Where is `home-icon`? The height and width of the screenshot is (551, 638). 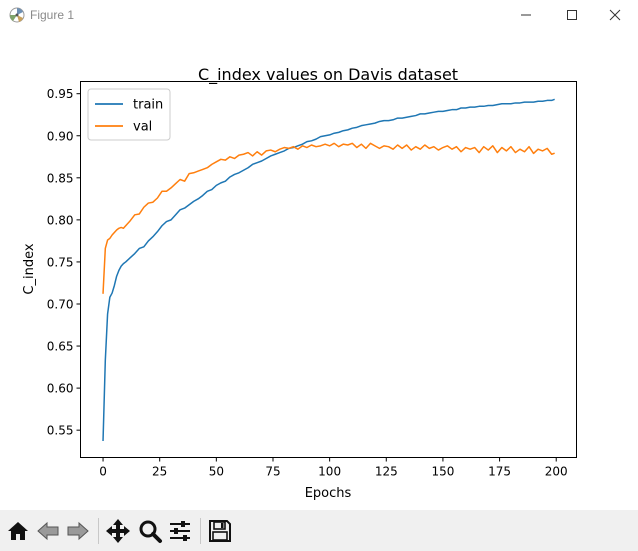 home-icon is located at coordinates (18, 531).